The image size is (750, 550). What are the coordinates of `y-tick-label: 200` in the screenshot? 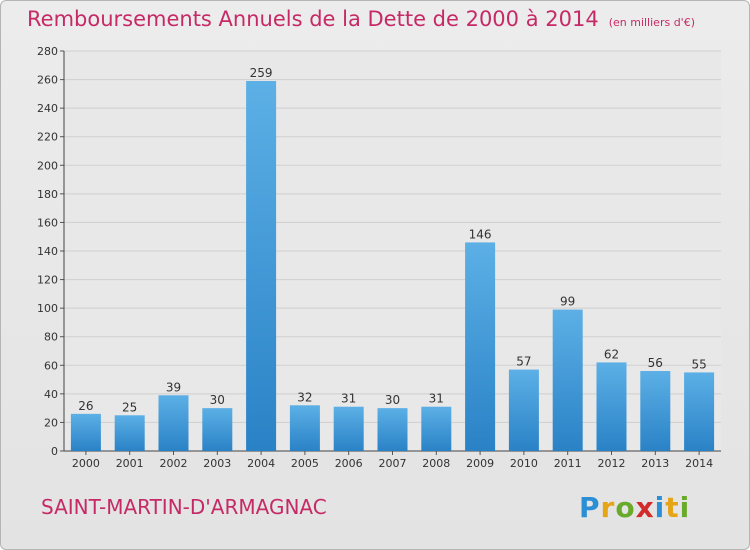 It's located at (47, 165).